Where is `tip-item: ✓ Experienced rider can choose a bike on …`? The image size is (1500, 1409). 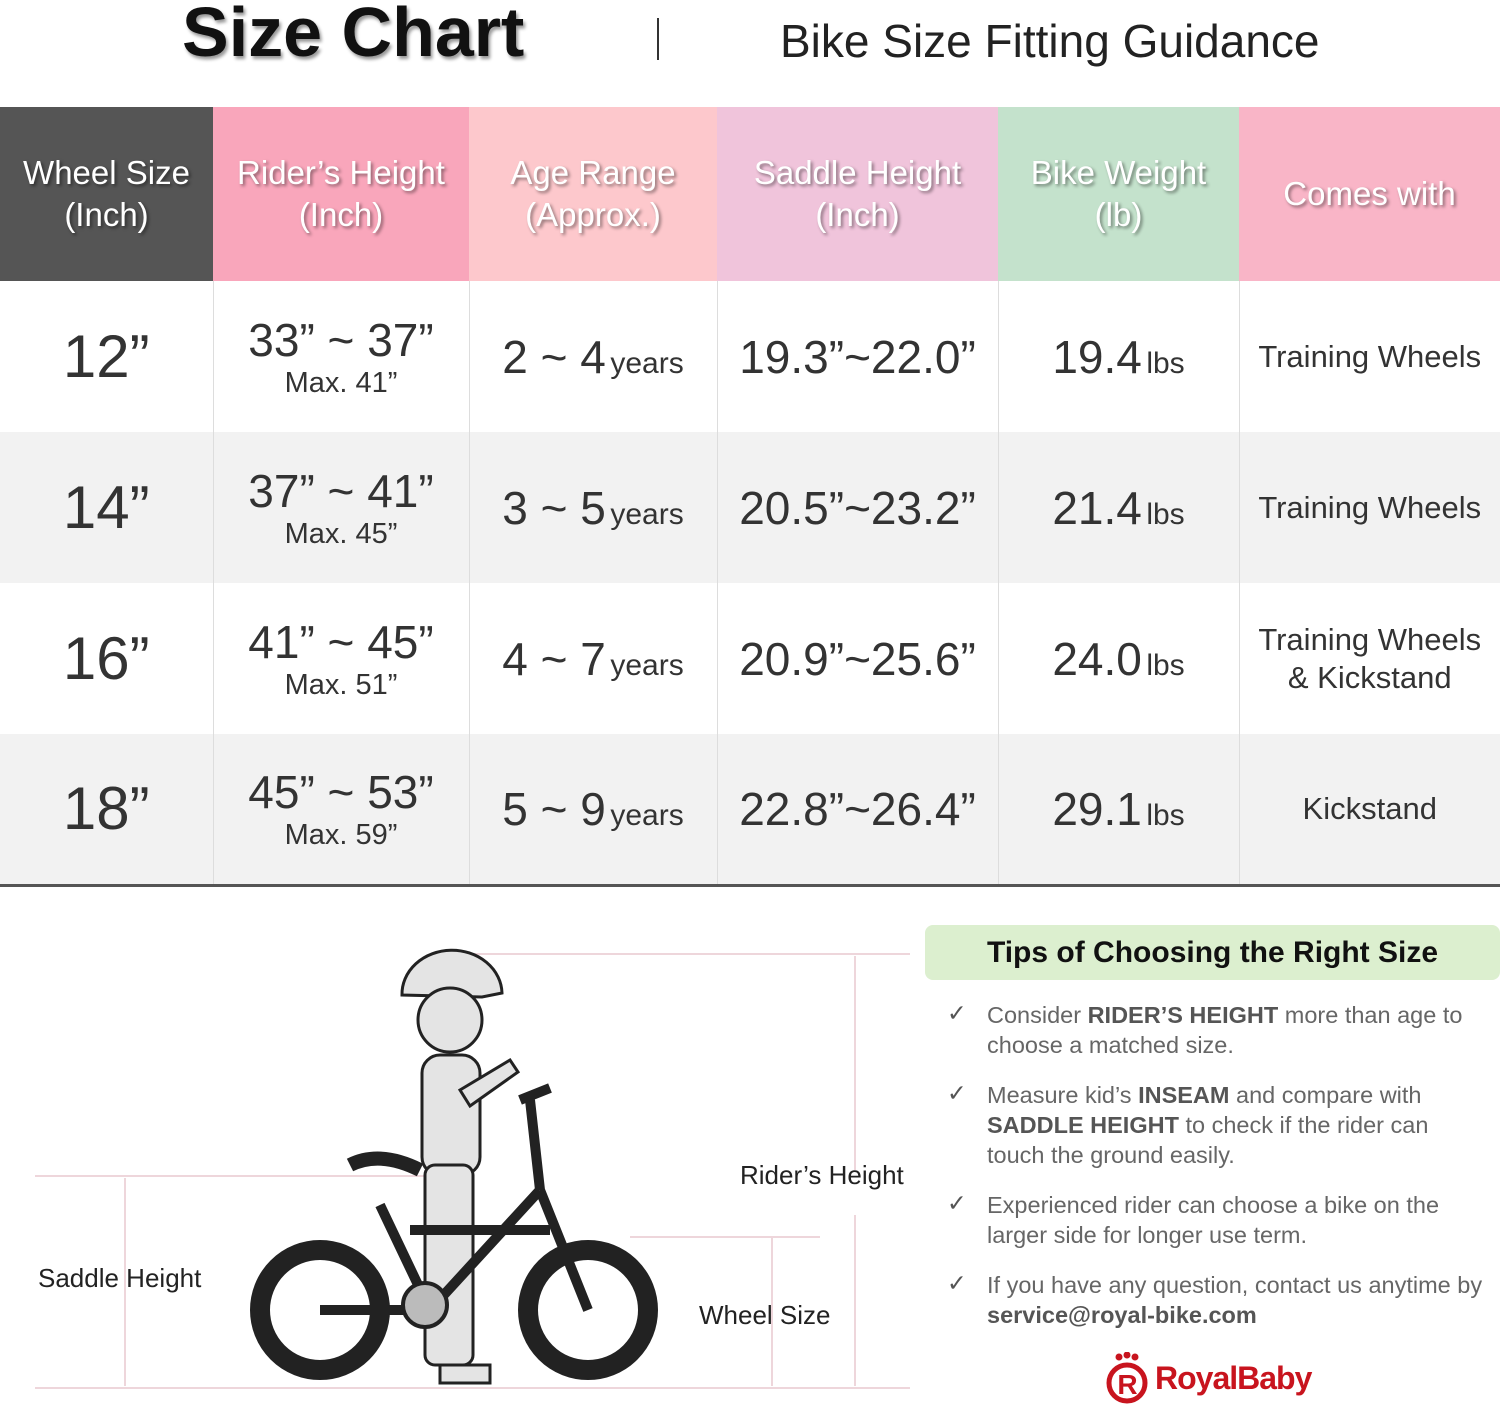
tip-item: ✓ Experienced rider can choose a bike on … is located at coordinates (1215, 1220).